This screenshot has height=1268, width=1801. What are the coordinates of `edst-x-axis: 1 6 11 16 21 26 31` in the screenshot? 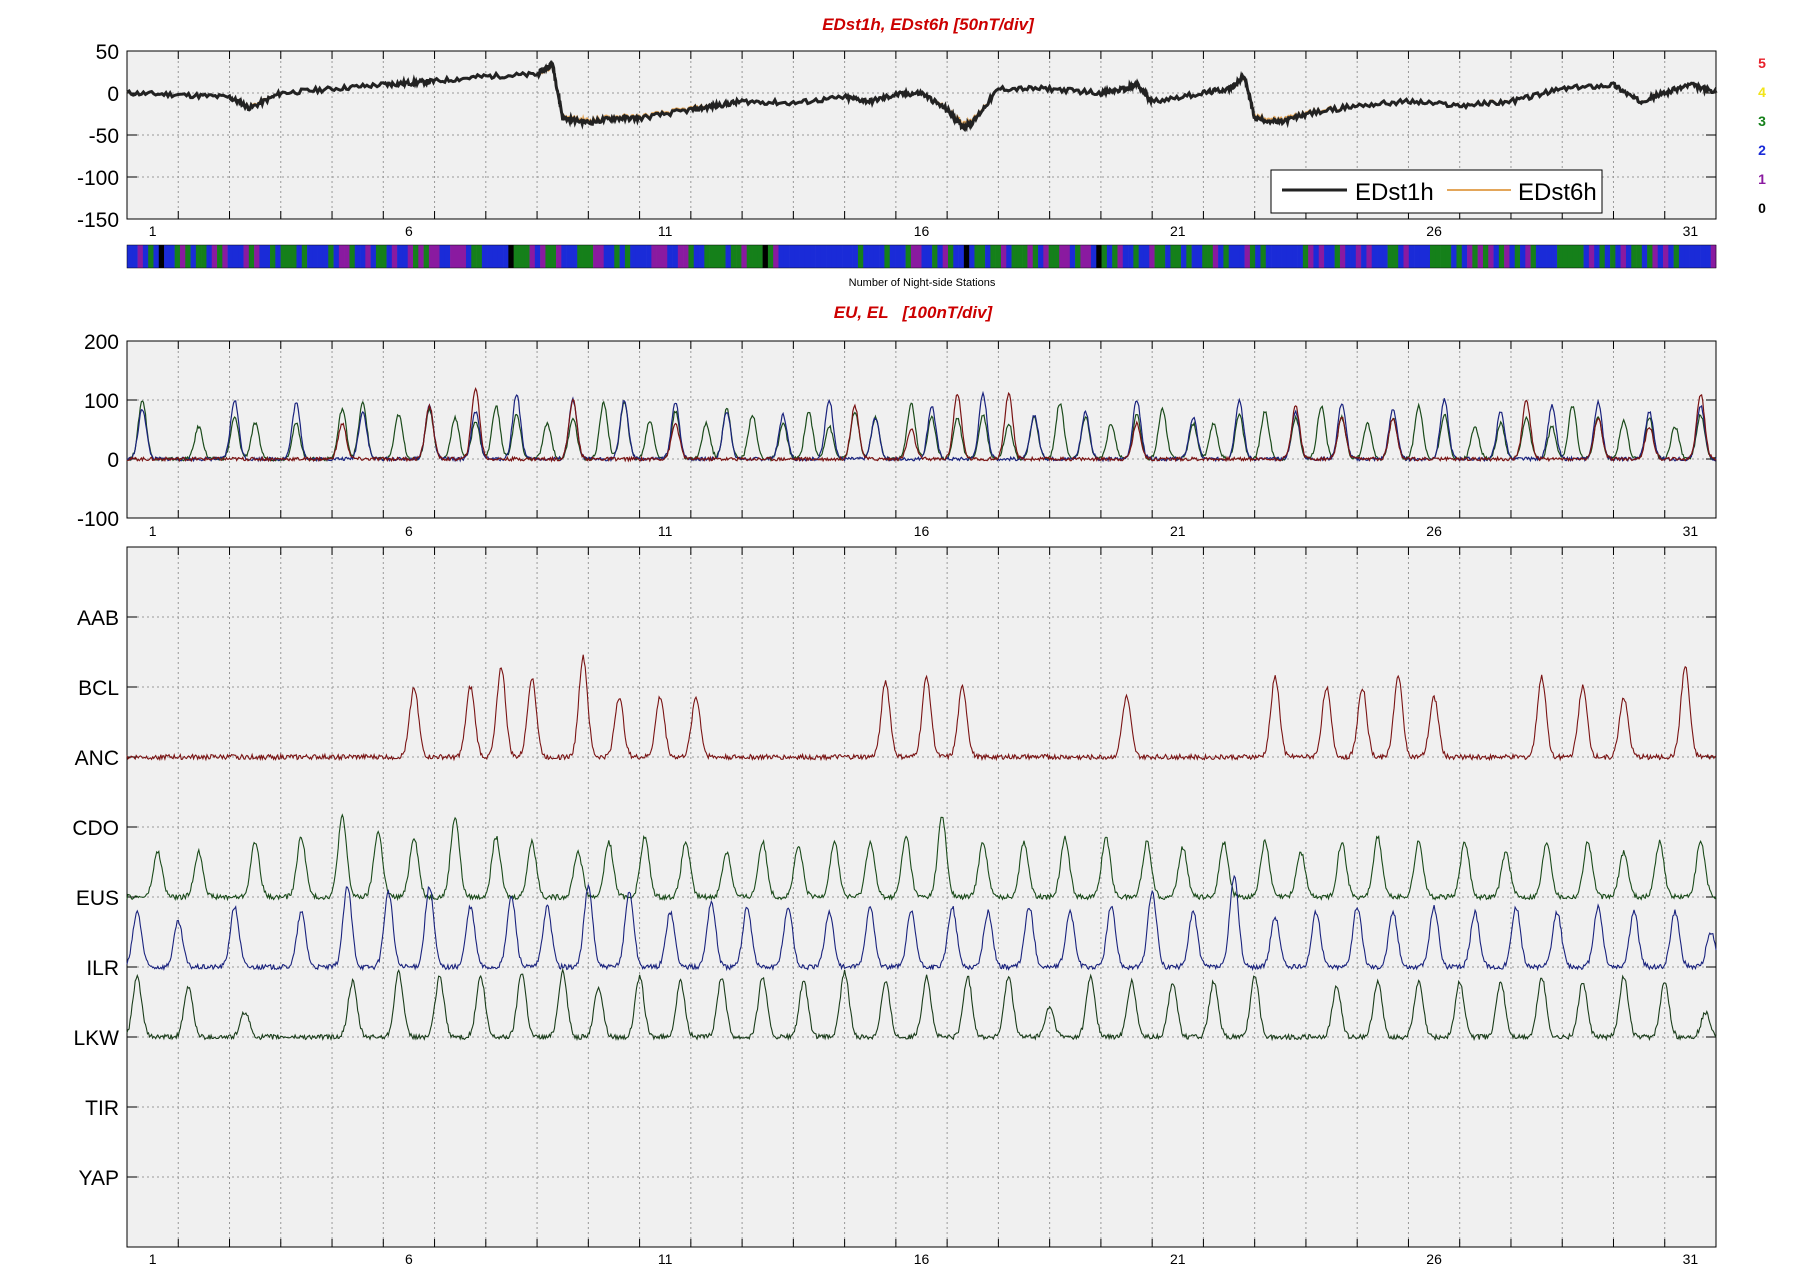 It's located at (924, 231).